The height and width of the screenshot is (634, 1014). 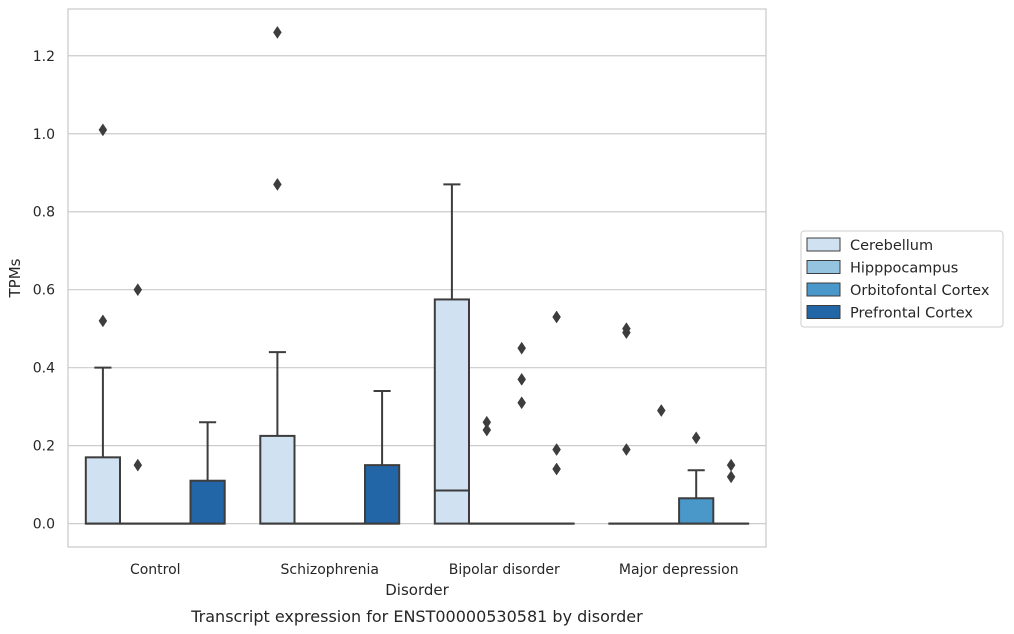 What do you see at coordinates (330, 570) in the screenshot?
I see `x-tick-label: Schizophrenia` at bounding box center [330, 570].